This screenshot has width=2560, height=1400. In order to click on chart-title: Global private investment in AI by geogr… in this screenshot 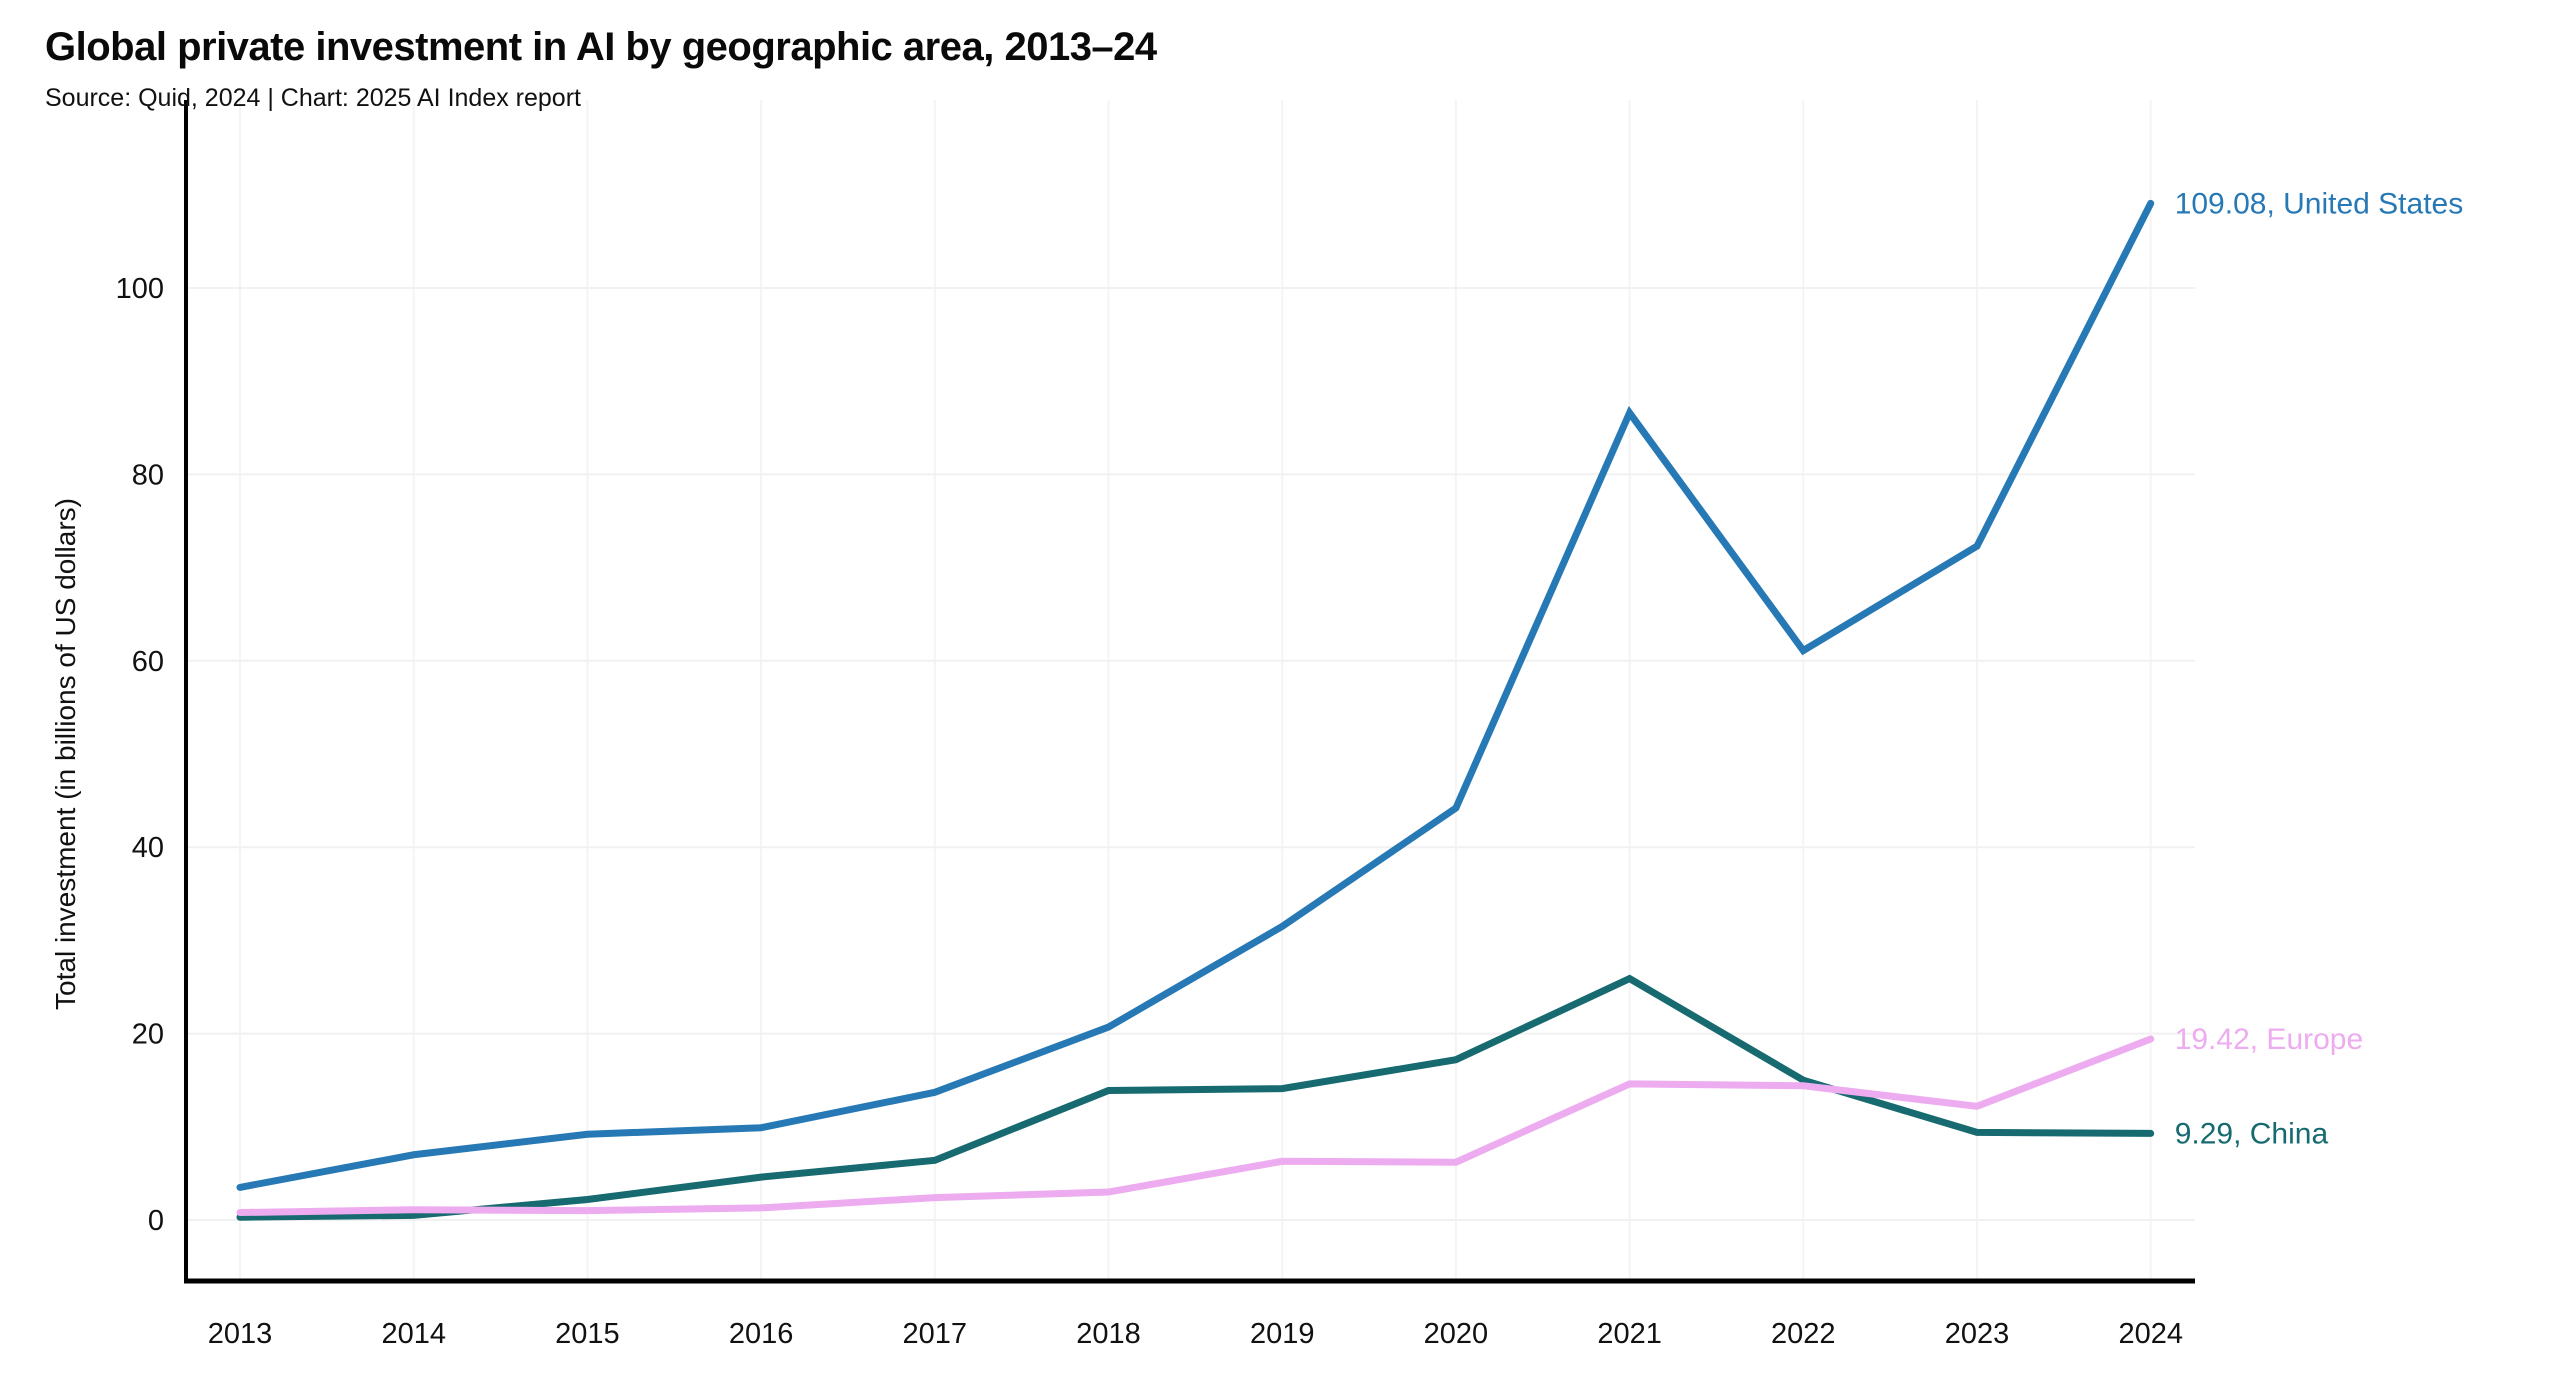, I will do `click(601, 47)`.